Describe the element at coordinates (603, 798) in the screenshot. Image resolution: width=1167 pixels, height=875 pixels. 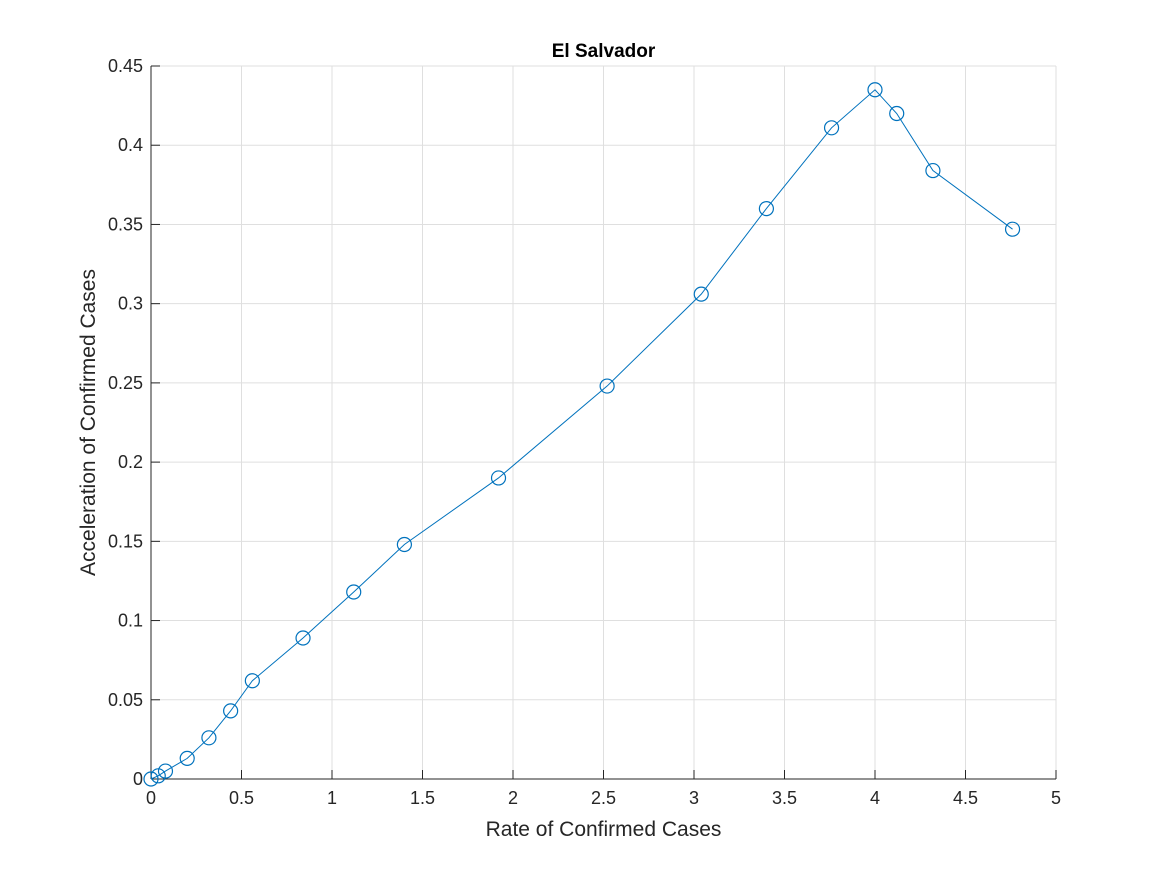
I see `x-tick-label: 2.5` at that location.